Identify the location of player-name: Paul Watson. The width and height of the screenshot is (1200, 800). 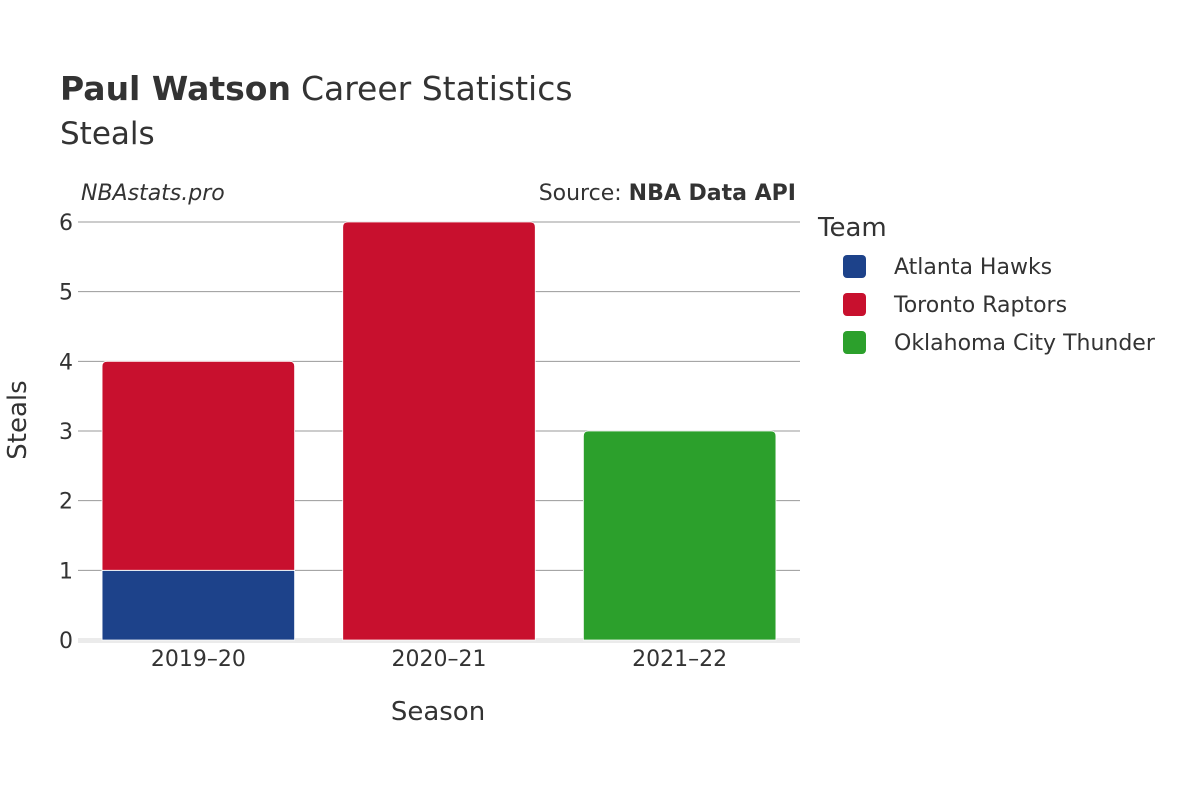
(175, 88).